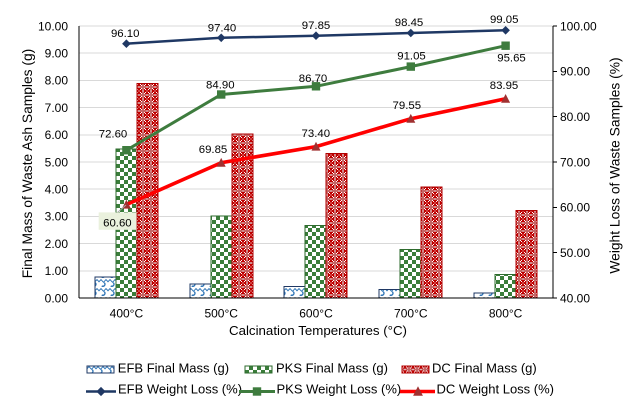  What do you see at coordinates (57, 135) in the screenshot?
I see `svg-text: 6.00` at bounding box center [57, 135].